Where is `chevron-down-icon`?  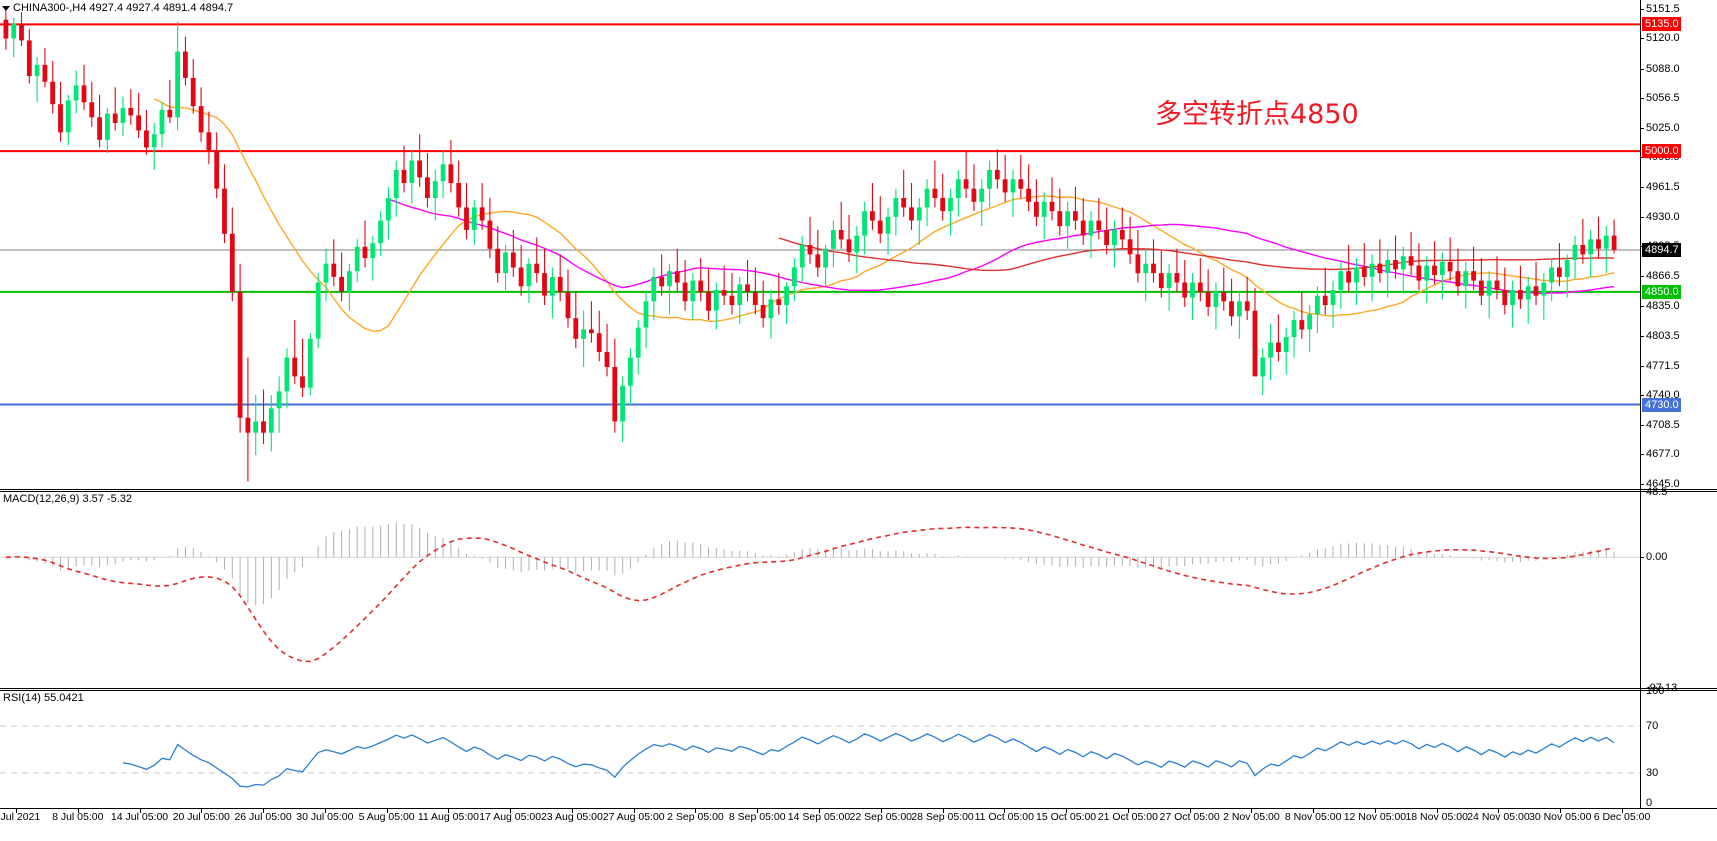
chevron-down-icon is located at coordinates (6, 8).